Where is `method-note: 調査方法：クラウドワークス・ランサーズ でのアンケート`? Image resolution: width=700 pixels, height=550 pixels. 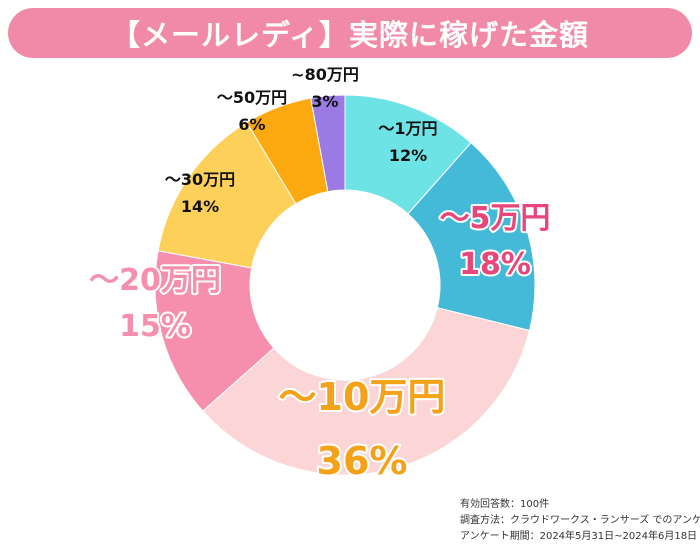
method-note: 調査方法：クラウドワークス・ランサーズ でのアンケート is located at coordinates (580, 520).